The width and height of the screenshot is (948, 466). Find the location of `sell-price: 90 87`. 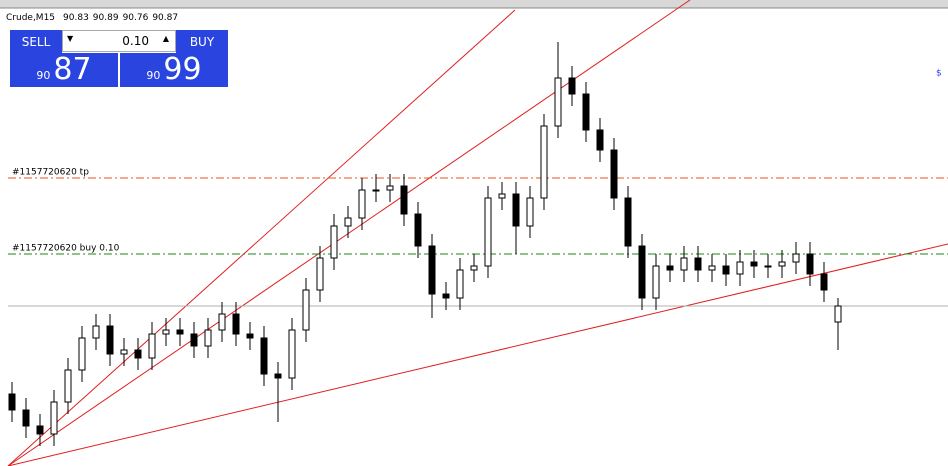

sell-price: 90 87 is located at coordinates (64, 70).